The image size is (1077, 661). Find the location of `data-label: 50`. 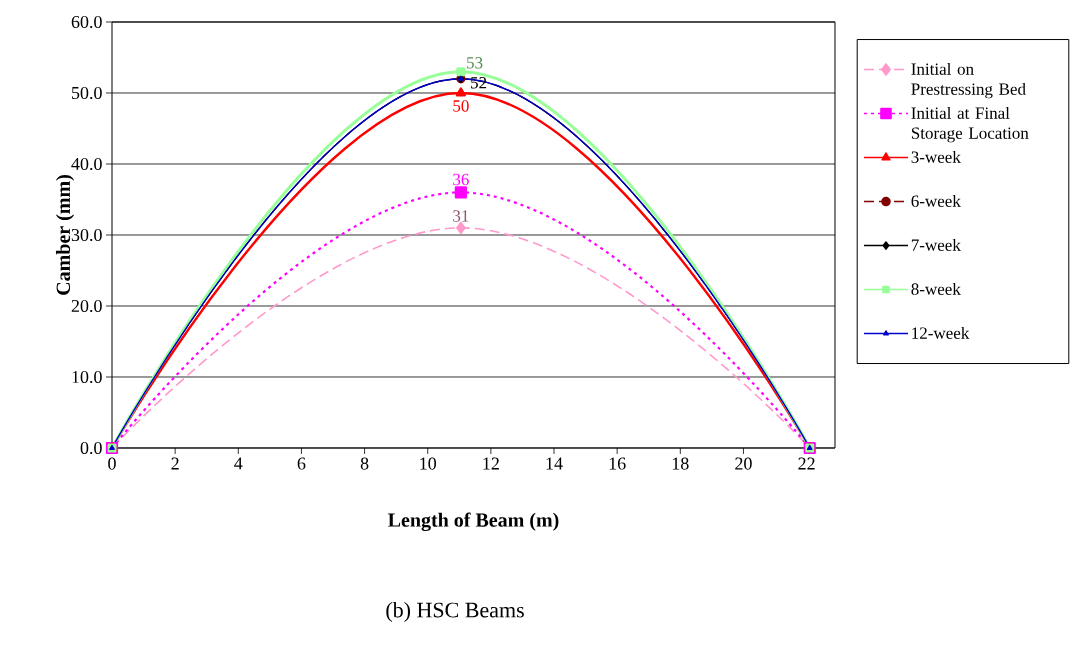

data-label: 50 is located at coordinates (461, 106).